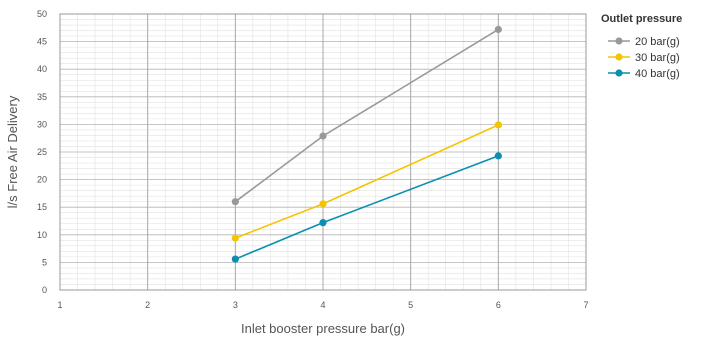  Describe the element at coordinates (657, 74) in the screenshot. I see `legend-label: 40 bar(g)` at that location.